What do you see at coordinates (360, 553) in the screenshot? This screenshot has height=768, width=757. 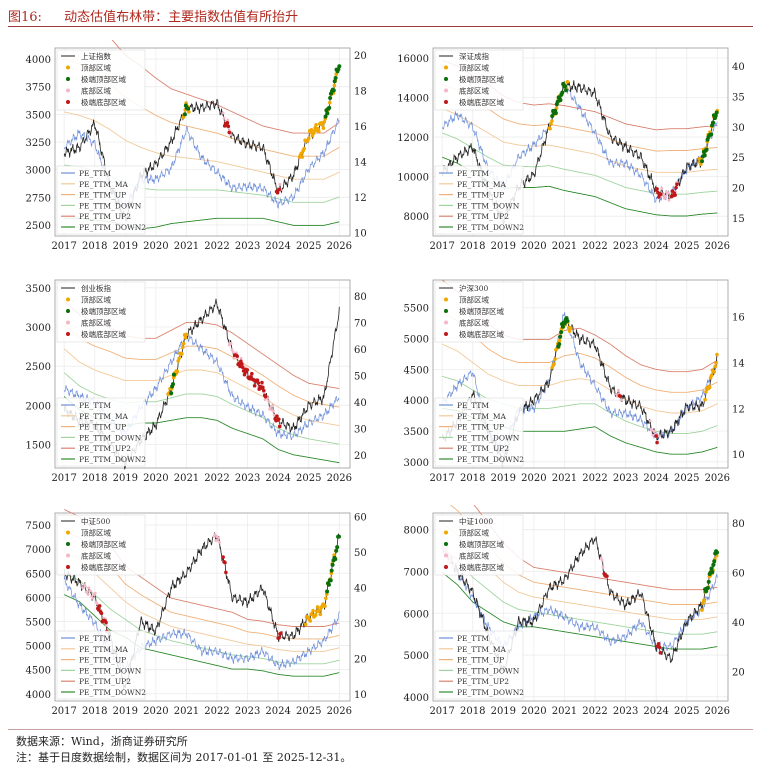 I see `right-tick-label: 50` at bounding box center [360, 553].